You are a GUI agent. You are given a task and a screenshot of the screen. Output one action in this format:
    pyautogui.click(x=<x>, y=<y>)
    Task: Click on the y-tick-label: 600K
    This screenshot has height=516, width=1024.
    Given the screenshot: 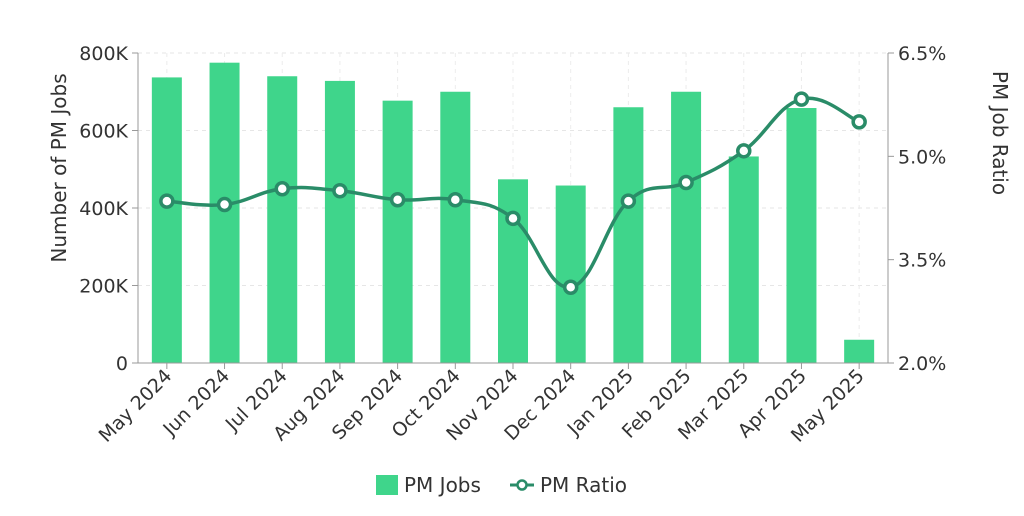 What is the action you would take?
    pyautogui.click(x=103, y=132)
    